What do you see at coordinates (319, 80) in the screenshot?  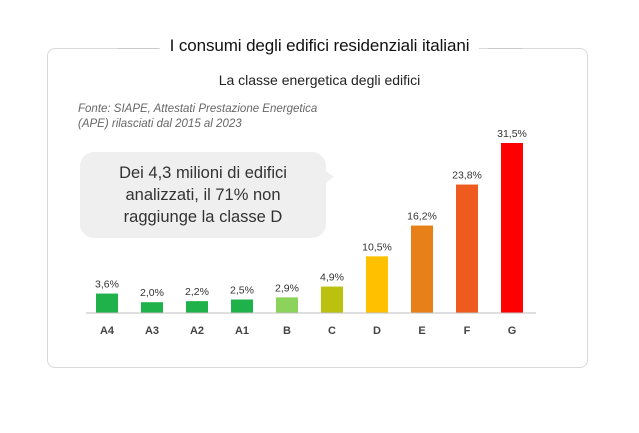 I see `chart-subtitle: La classe energetica degli edifici` at bounding box center [319, 80].